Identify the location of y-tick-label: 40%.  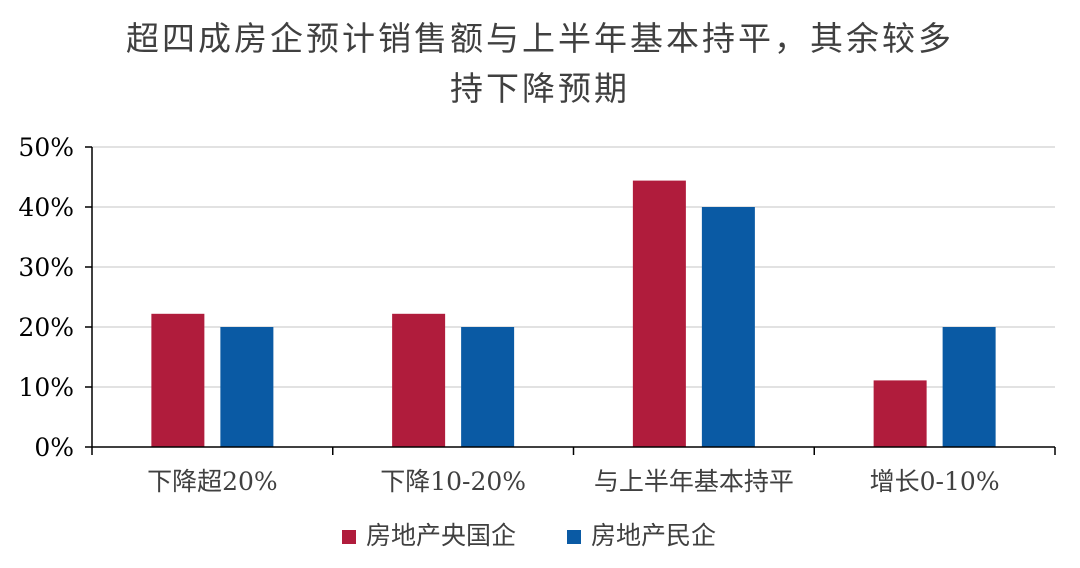
(46, 207).